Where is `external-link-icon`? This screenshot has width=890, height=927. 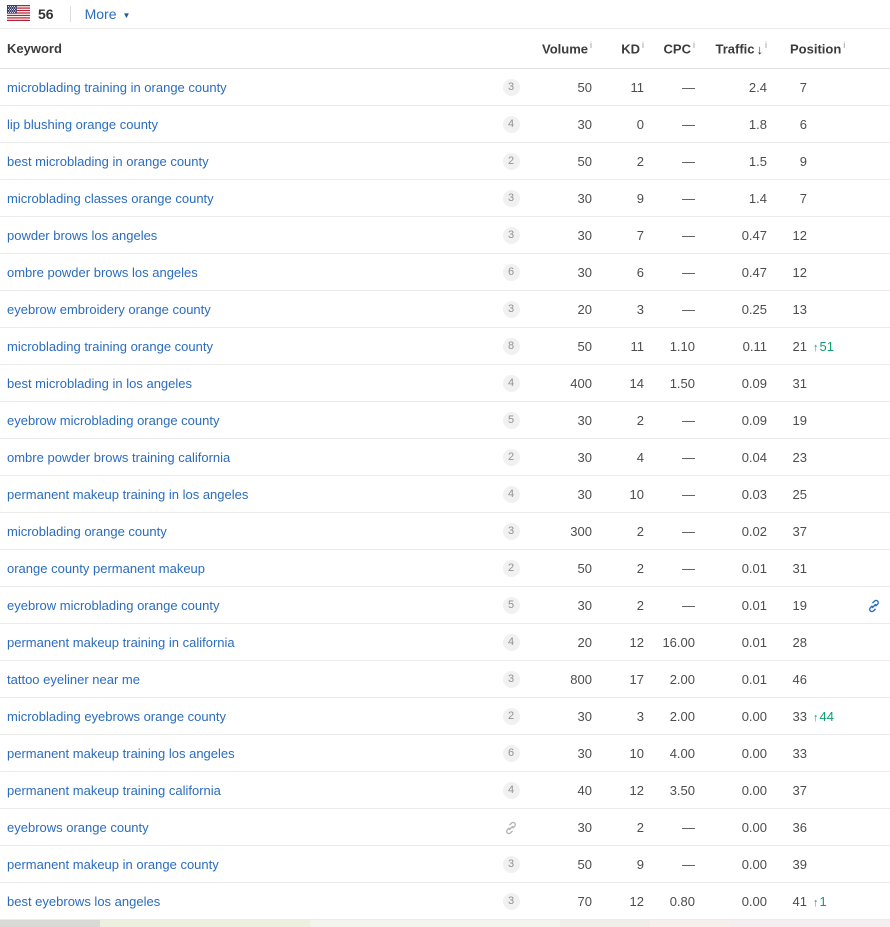
external-link-icon is located at coordinates (874, 606).